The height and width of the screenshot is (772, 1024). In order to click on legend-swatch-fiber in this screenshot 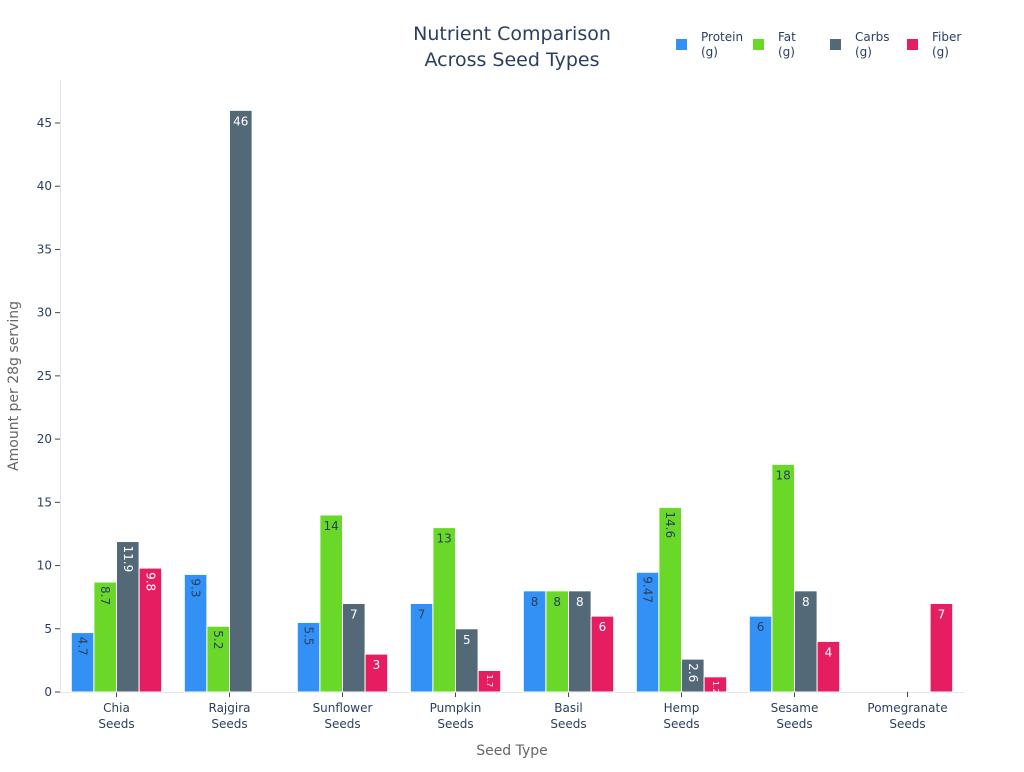, I will do `click(912, 44)`.